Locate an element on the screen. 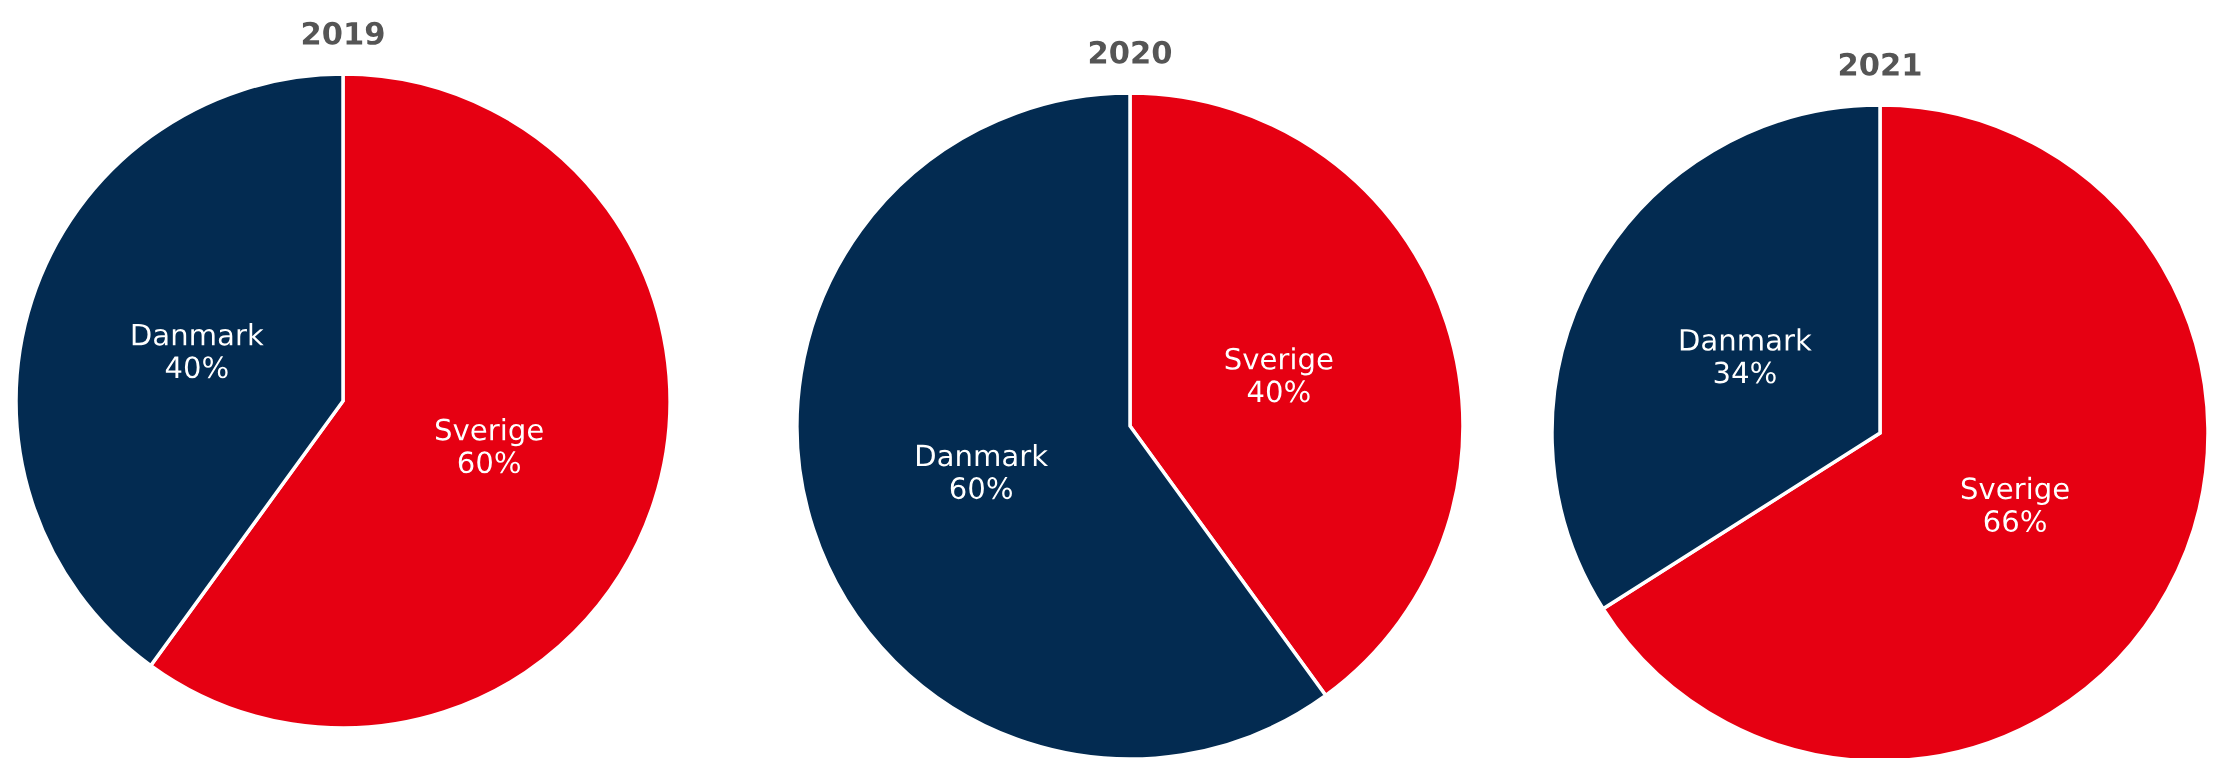 This screenshot has height=758, width=2213. data-label: 34% is located at coordinates (1745, 372).